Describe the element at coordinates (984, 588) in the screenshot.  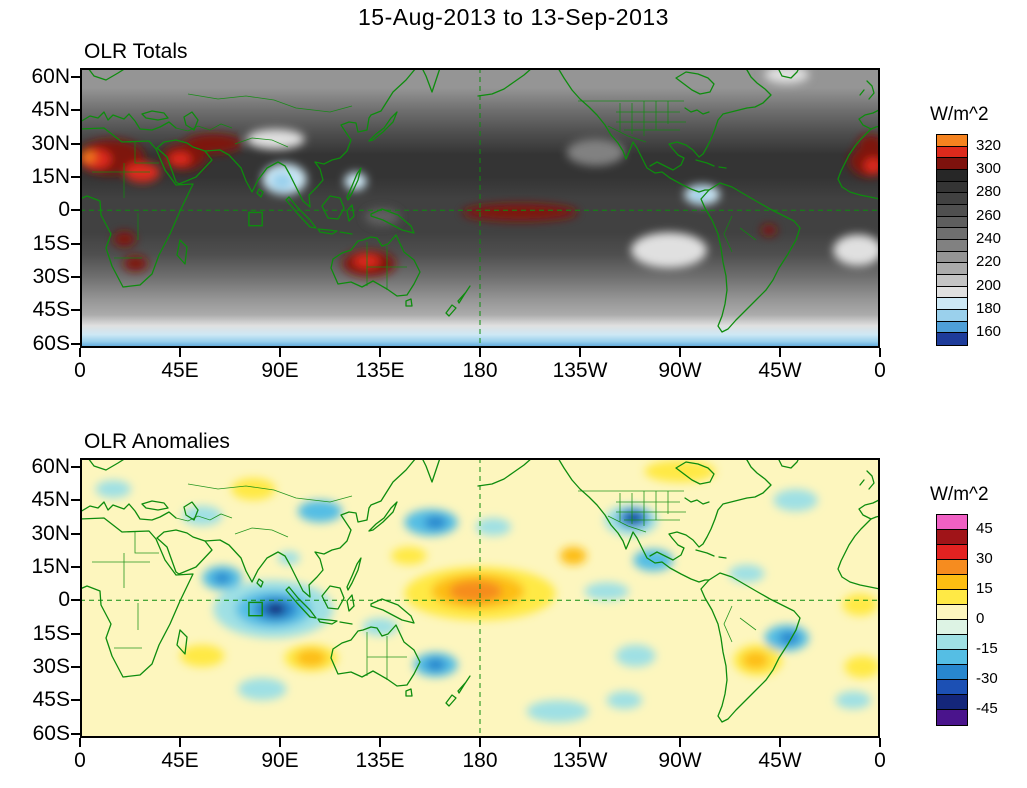
I see `colorbar-tick-label: 15` at that location.